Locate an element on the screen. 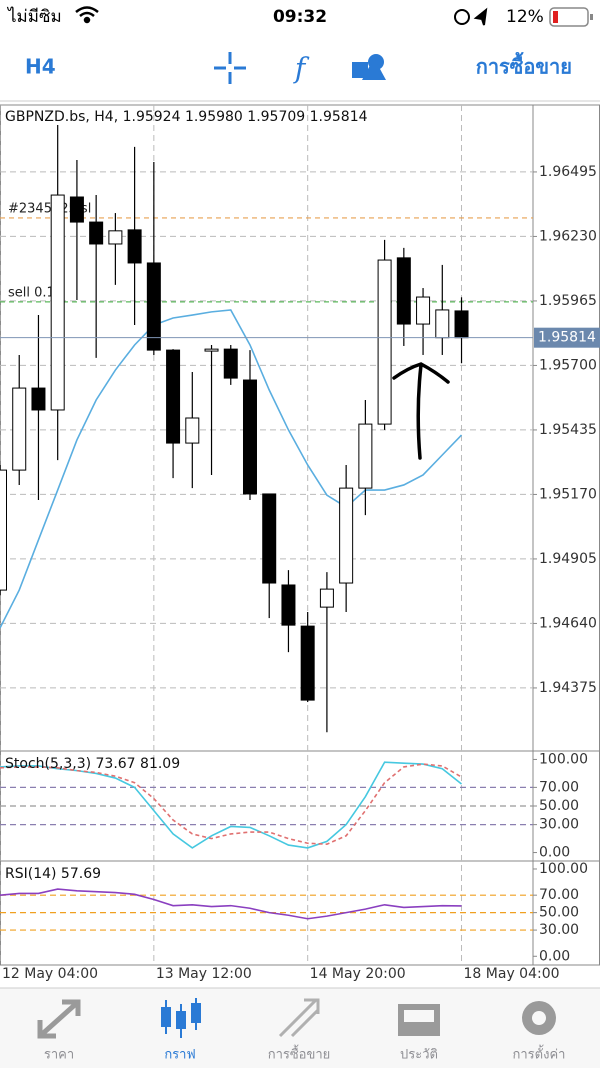 The height and width of the screenshot is (1068, 600). battery-icon is located at coordinates (571, 17).